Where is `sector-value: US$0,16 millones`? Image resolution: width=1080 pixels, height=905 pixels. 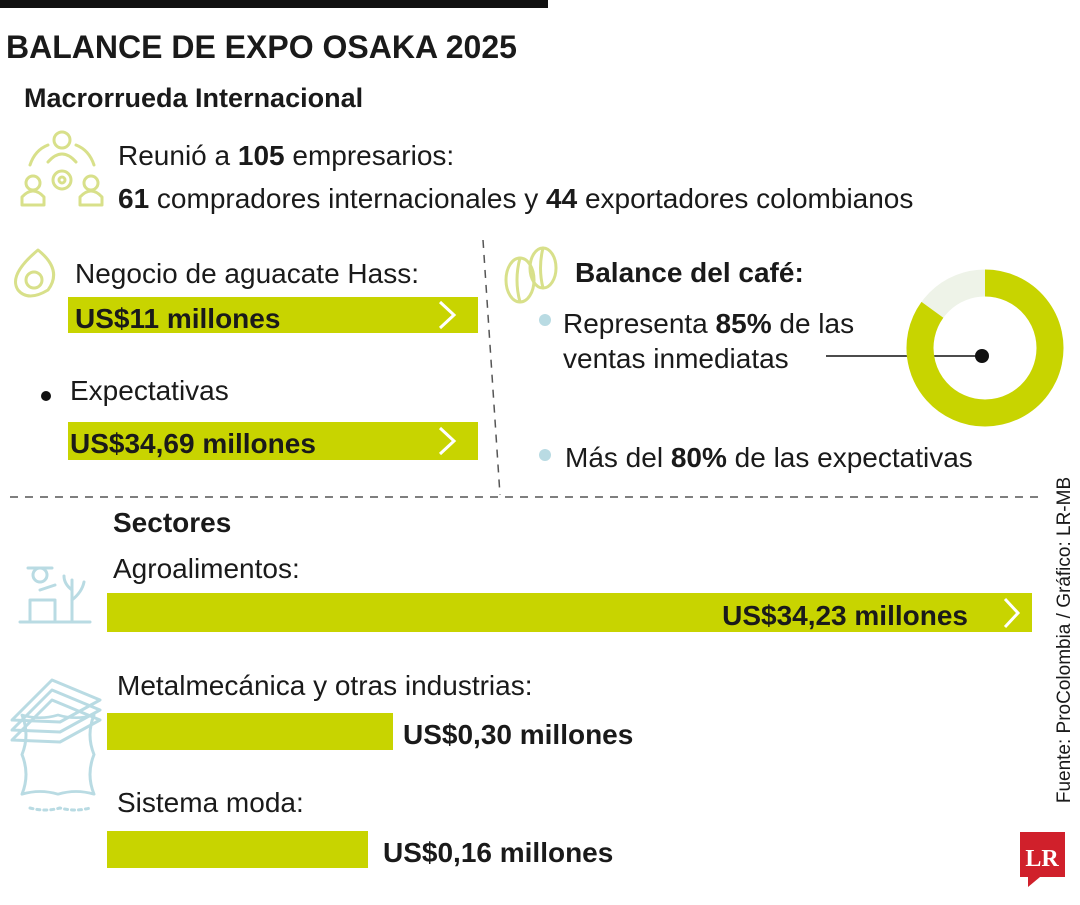 sector-value: US$0,16 millones is located at coordinates (498, 852).